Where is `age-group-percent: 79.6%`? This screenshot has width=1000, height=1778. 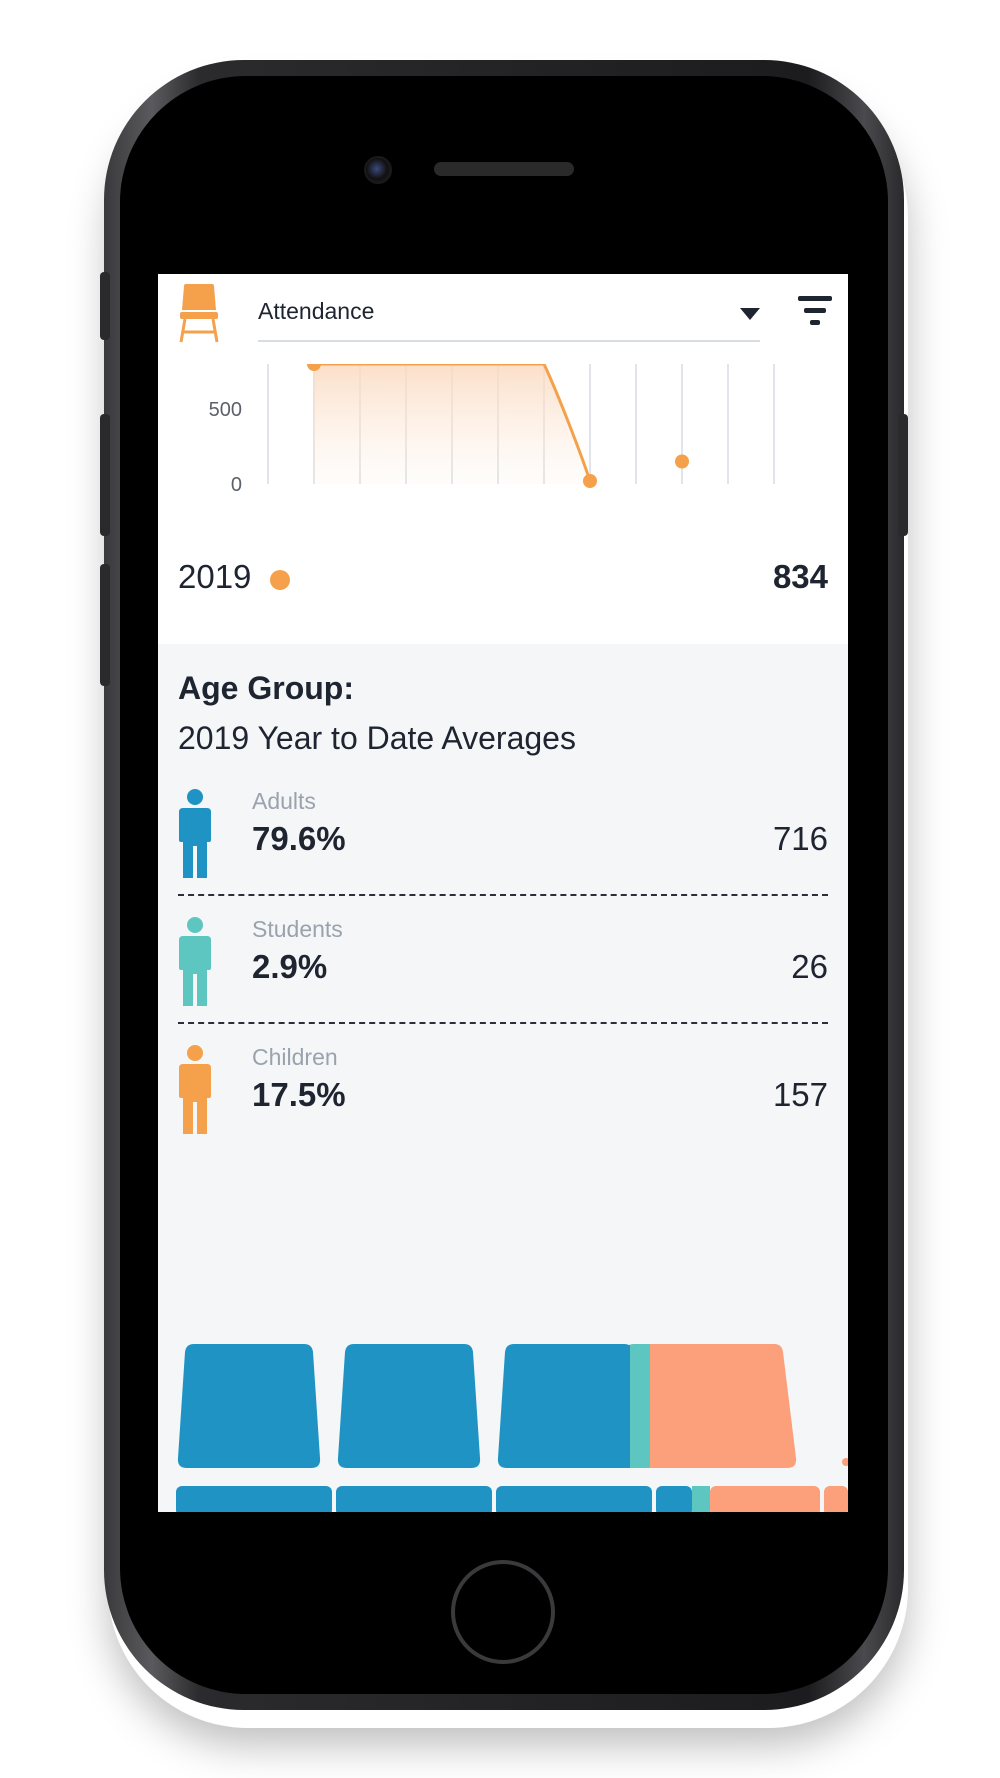
age-group-percent: 79.6% is located at coordinates (299, 838).